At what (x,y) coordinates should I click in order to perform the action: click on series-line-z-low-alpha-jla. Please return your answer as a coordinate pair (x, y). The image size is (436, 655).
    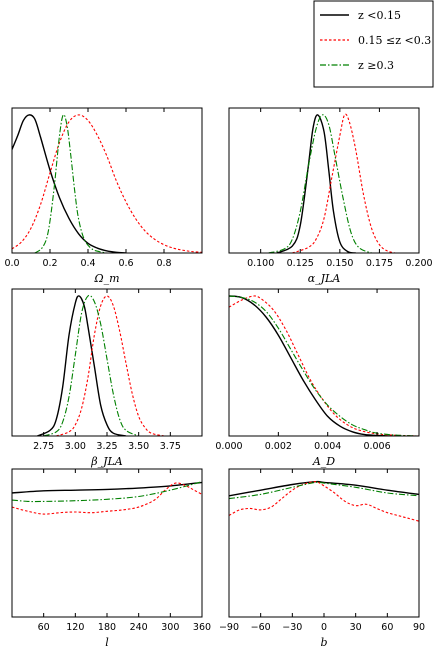
    Looking at the image, I should click on (316, 183).